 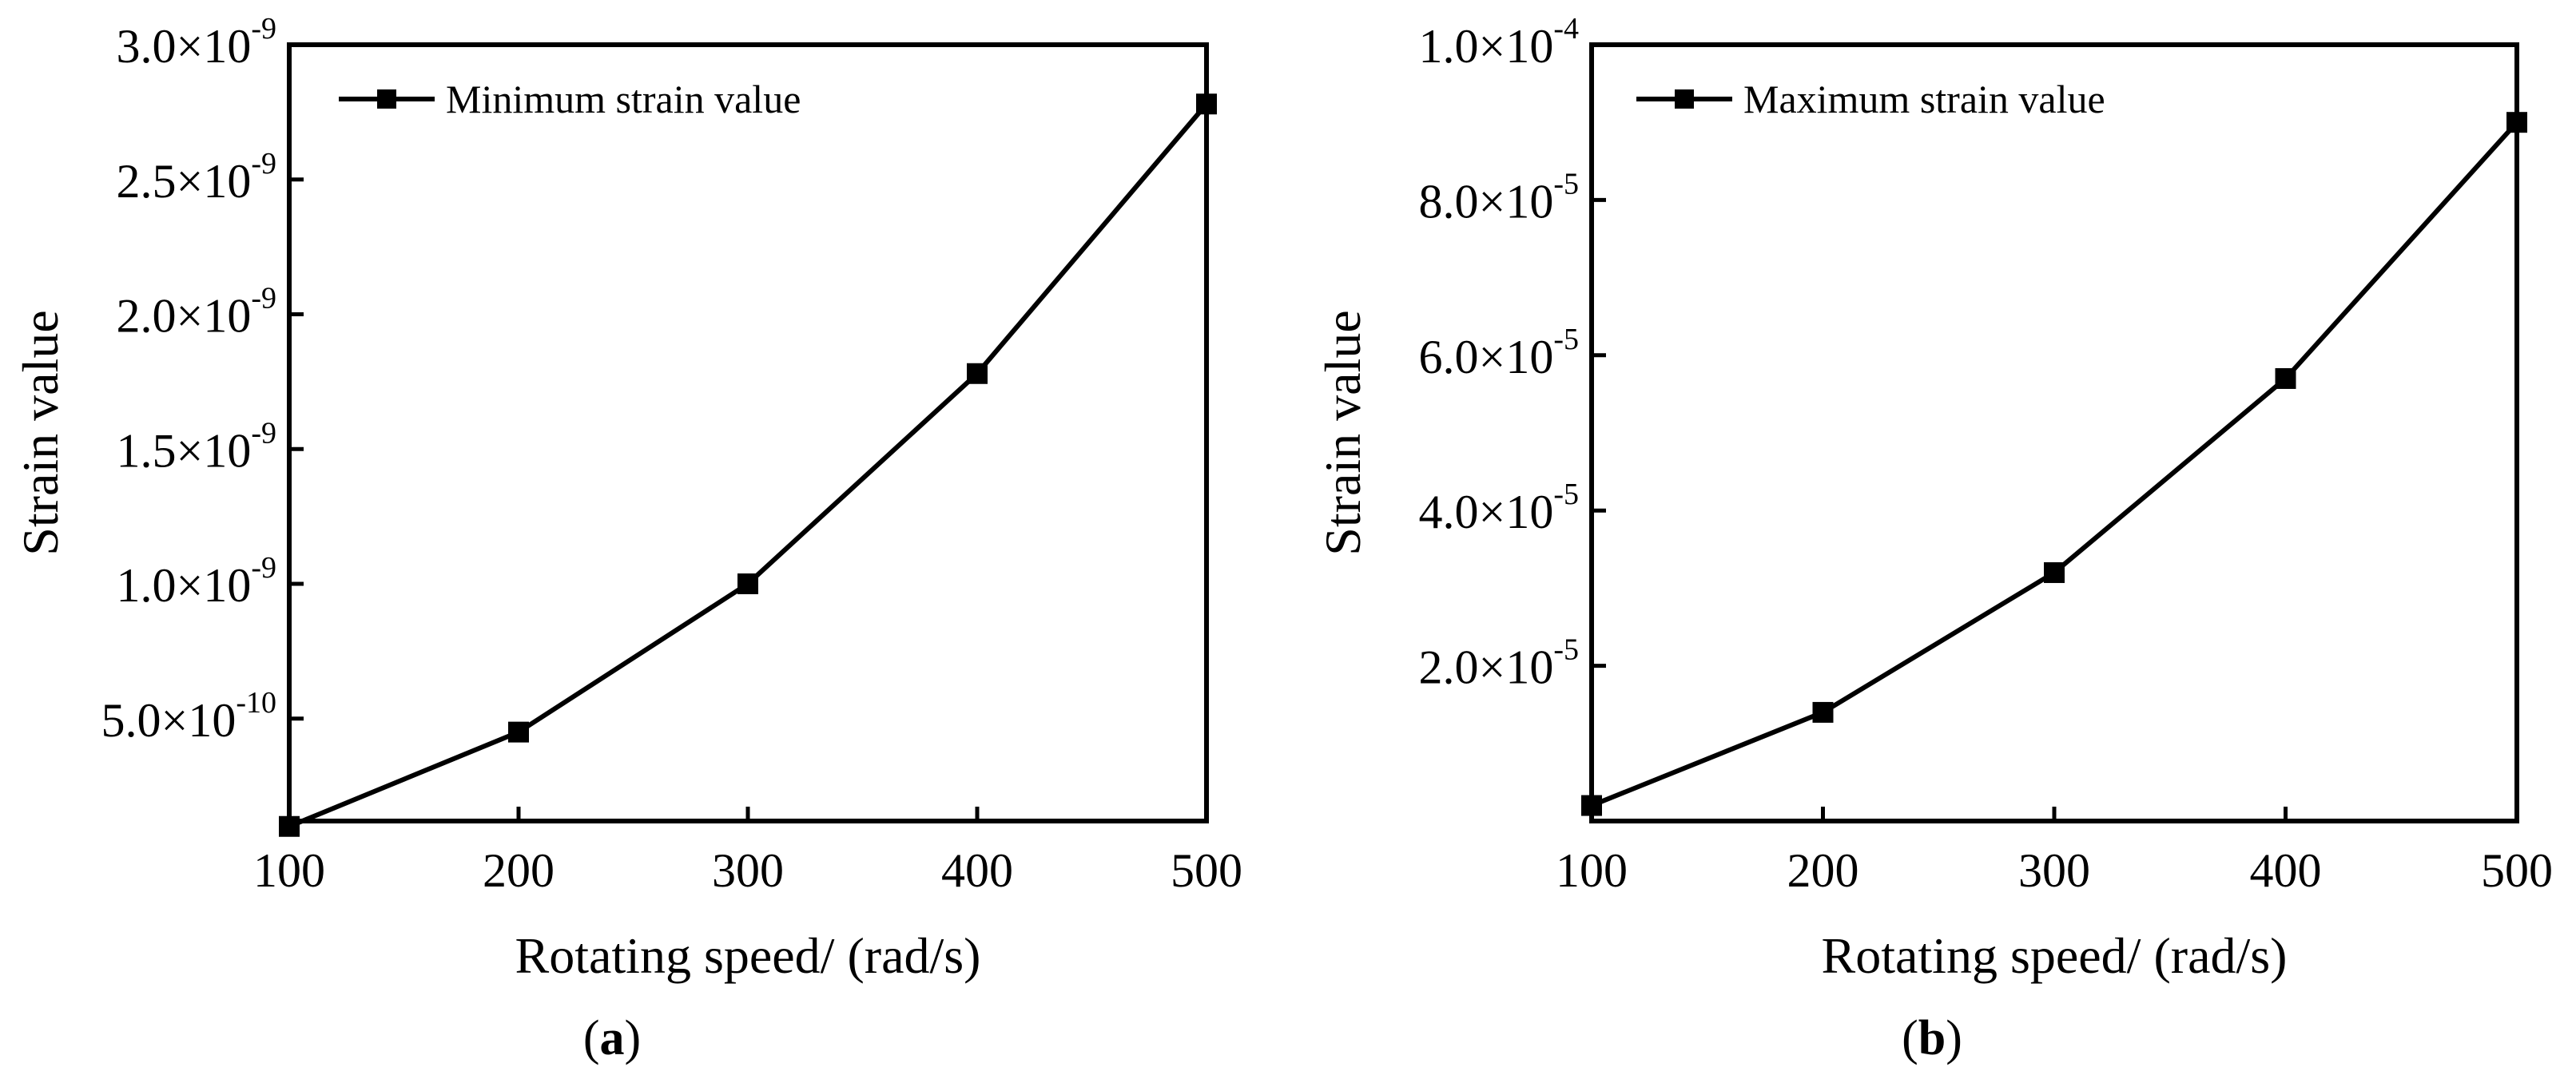 I want to click on b-y-tick-label: 4.0×10⁻⁵, so click(x=1499, y=508).